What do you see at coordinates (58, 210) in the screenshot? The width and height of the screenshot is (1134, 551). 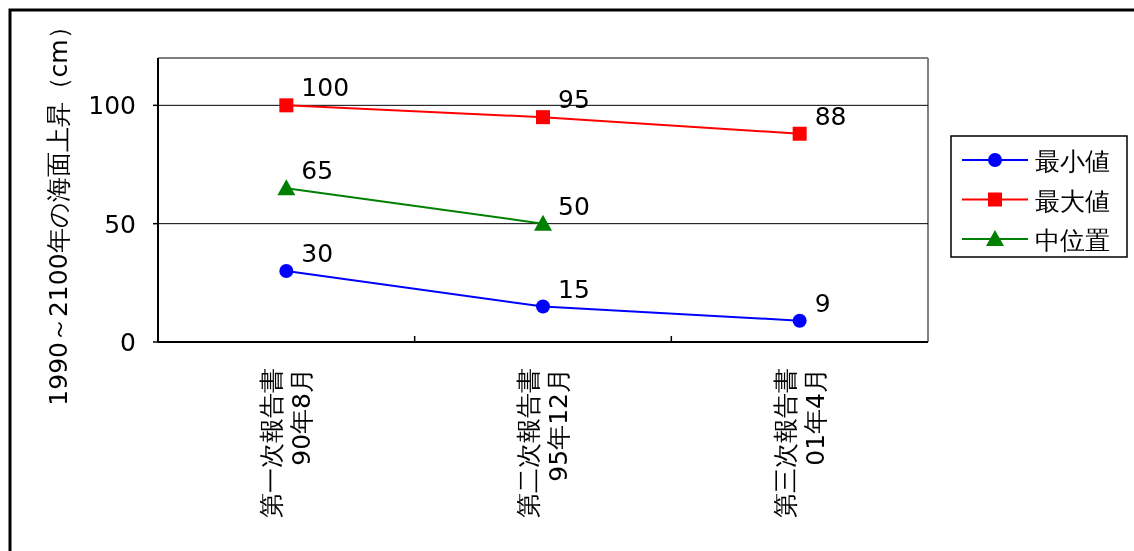 I see `y-axis-title: 1990～2100年の海面上昇（cm）` at bounding box center [58, 210].